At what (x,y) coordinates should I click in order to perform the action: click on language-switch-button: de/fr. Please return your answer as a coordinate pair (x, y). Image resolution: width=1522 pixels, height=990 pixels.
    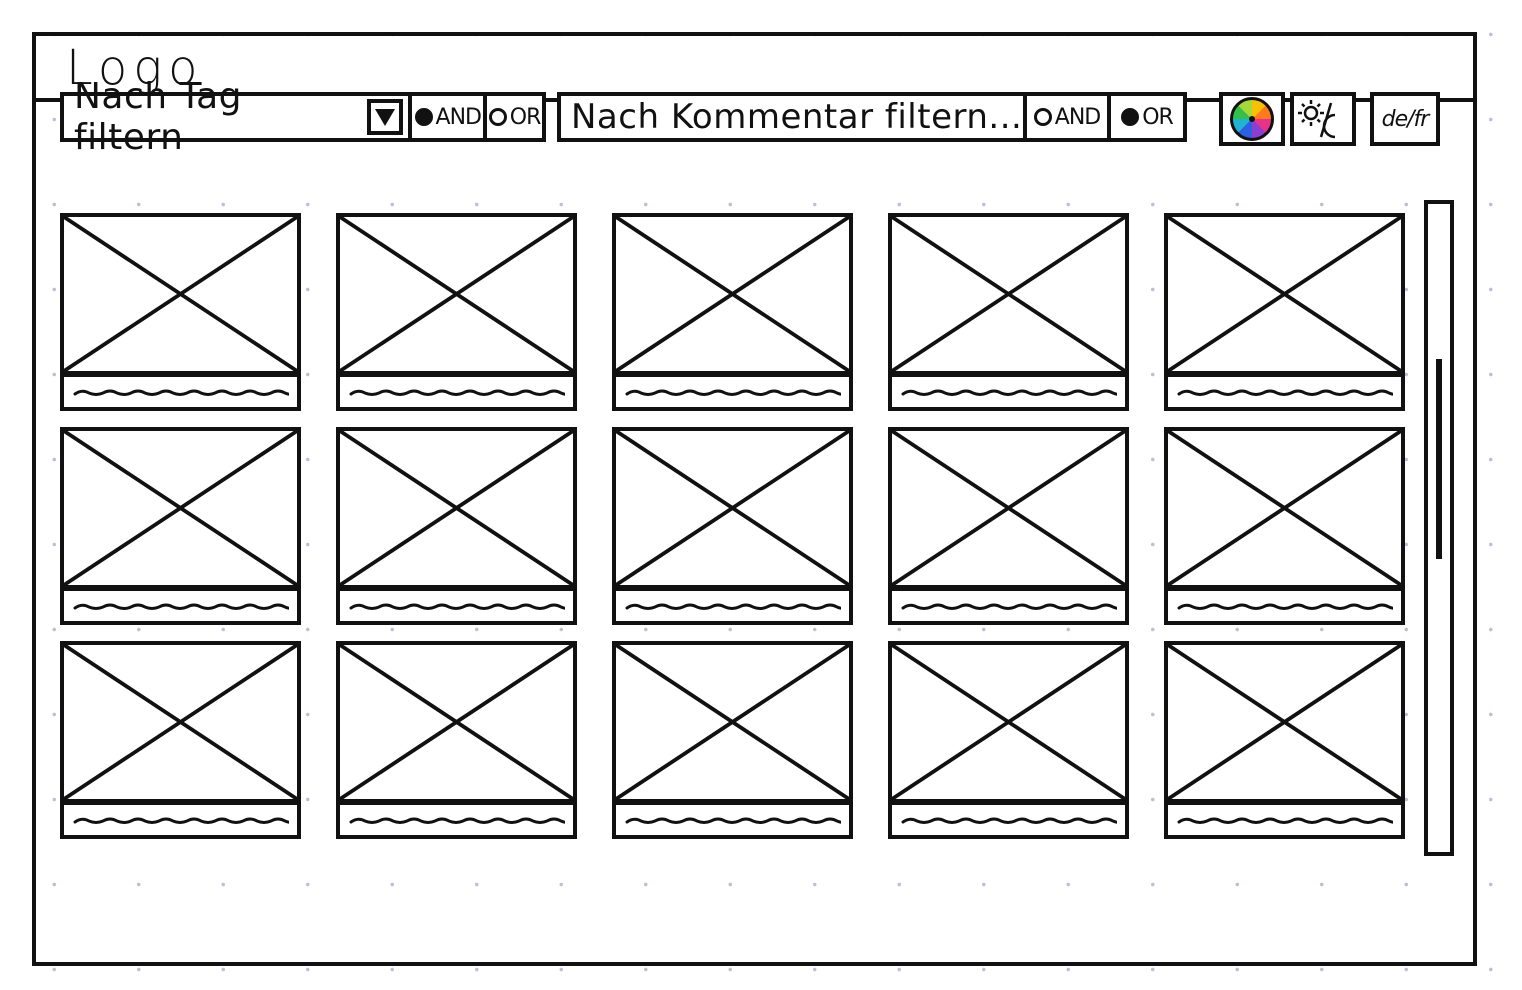
    Looking at the image, I should click on (1405, 119).